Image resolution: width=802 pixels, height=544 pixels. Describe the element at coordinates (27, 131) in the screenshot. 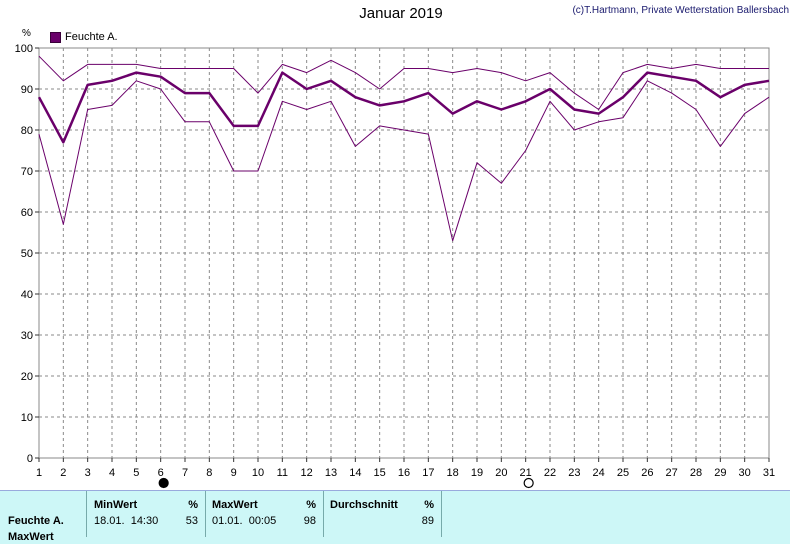

I see `y-tick-label: 80` at that location.